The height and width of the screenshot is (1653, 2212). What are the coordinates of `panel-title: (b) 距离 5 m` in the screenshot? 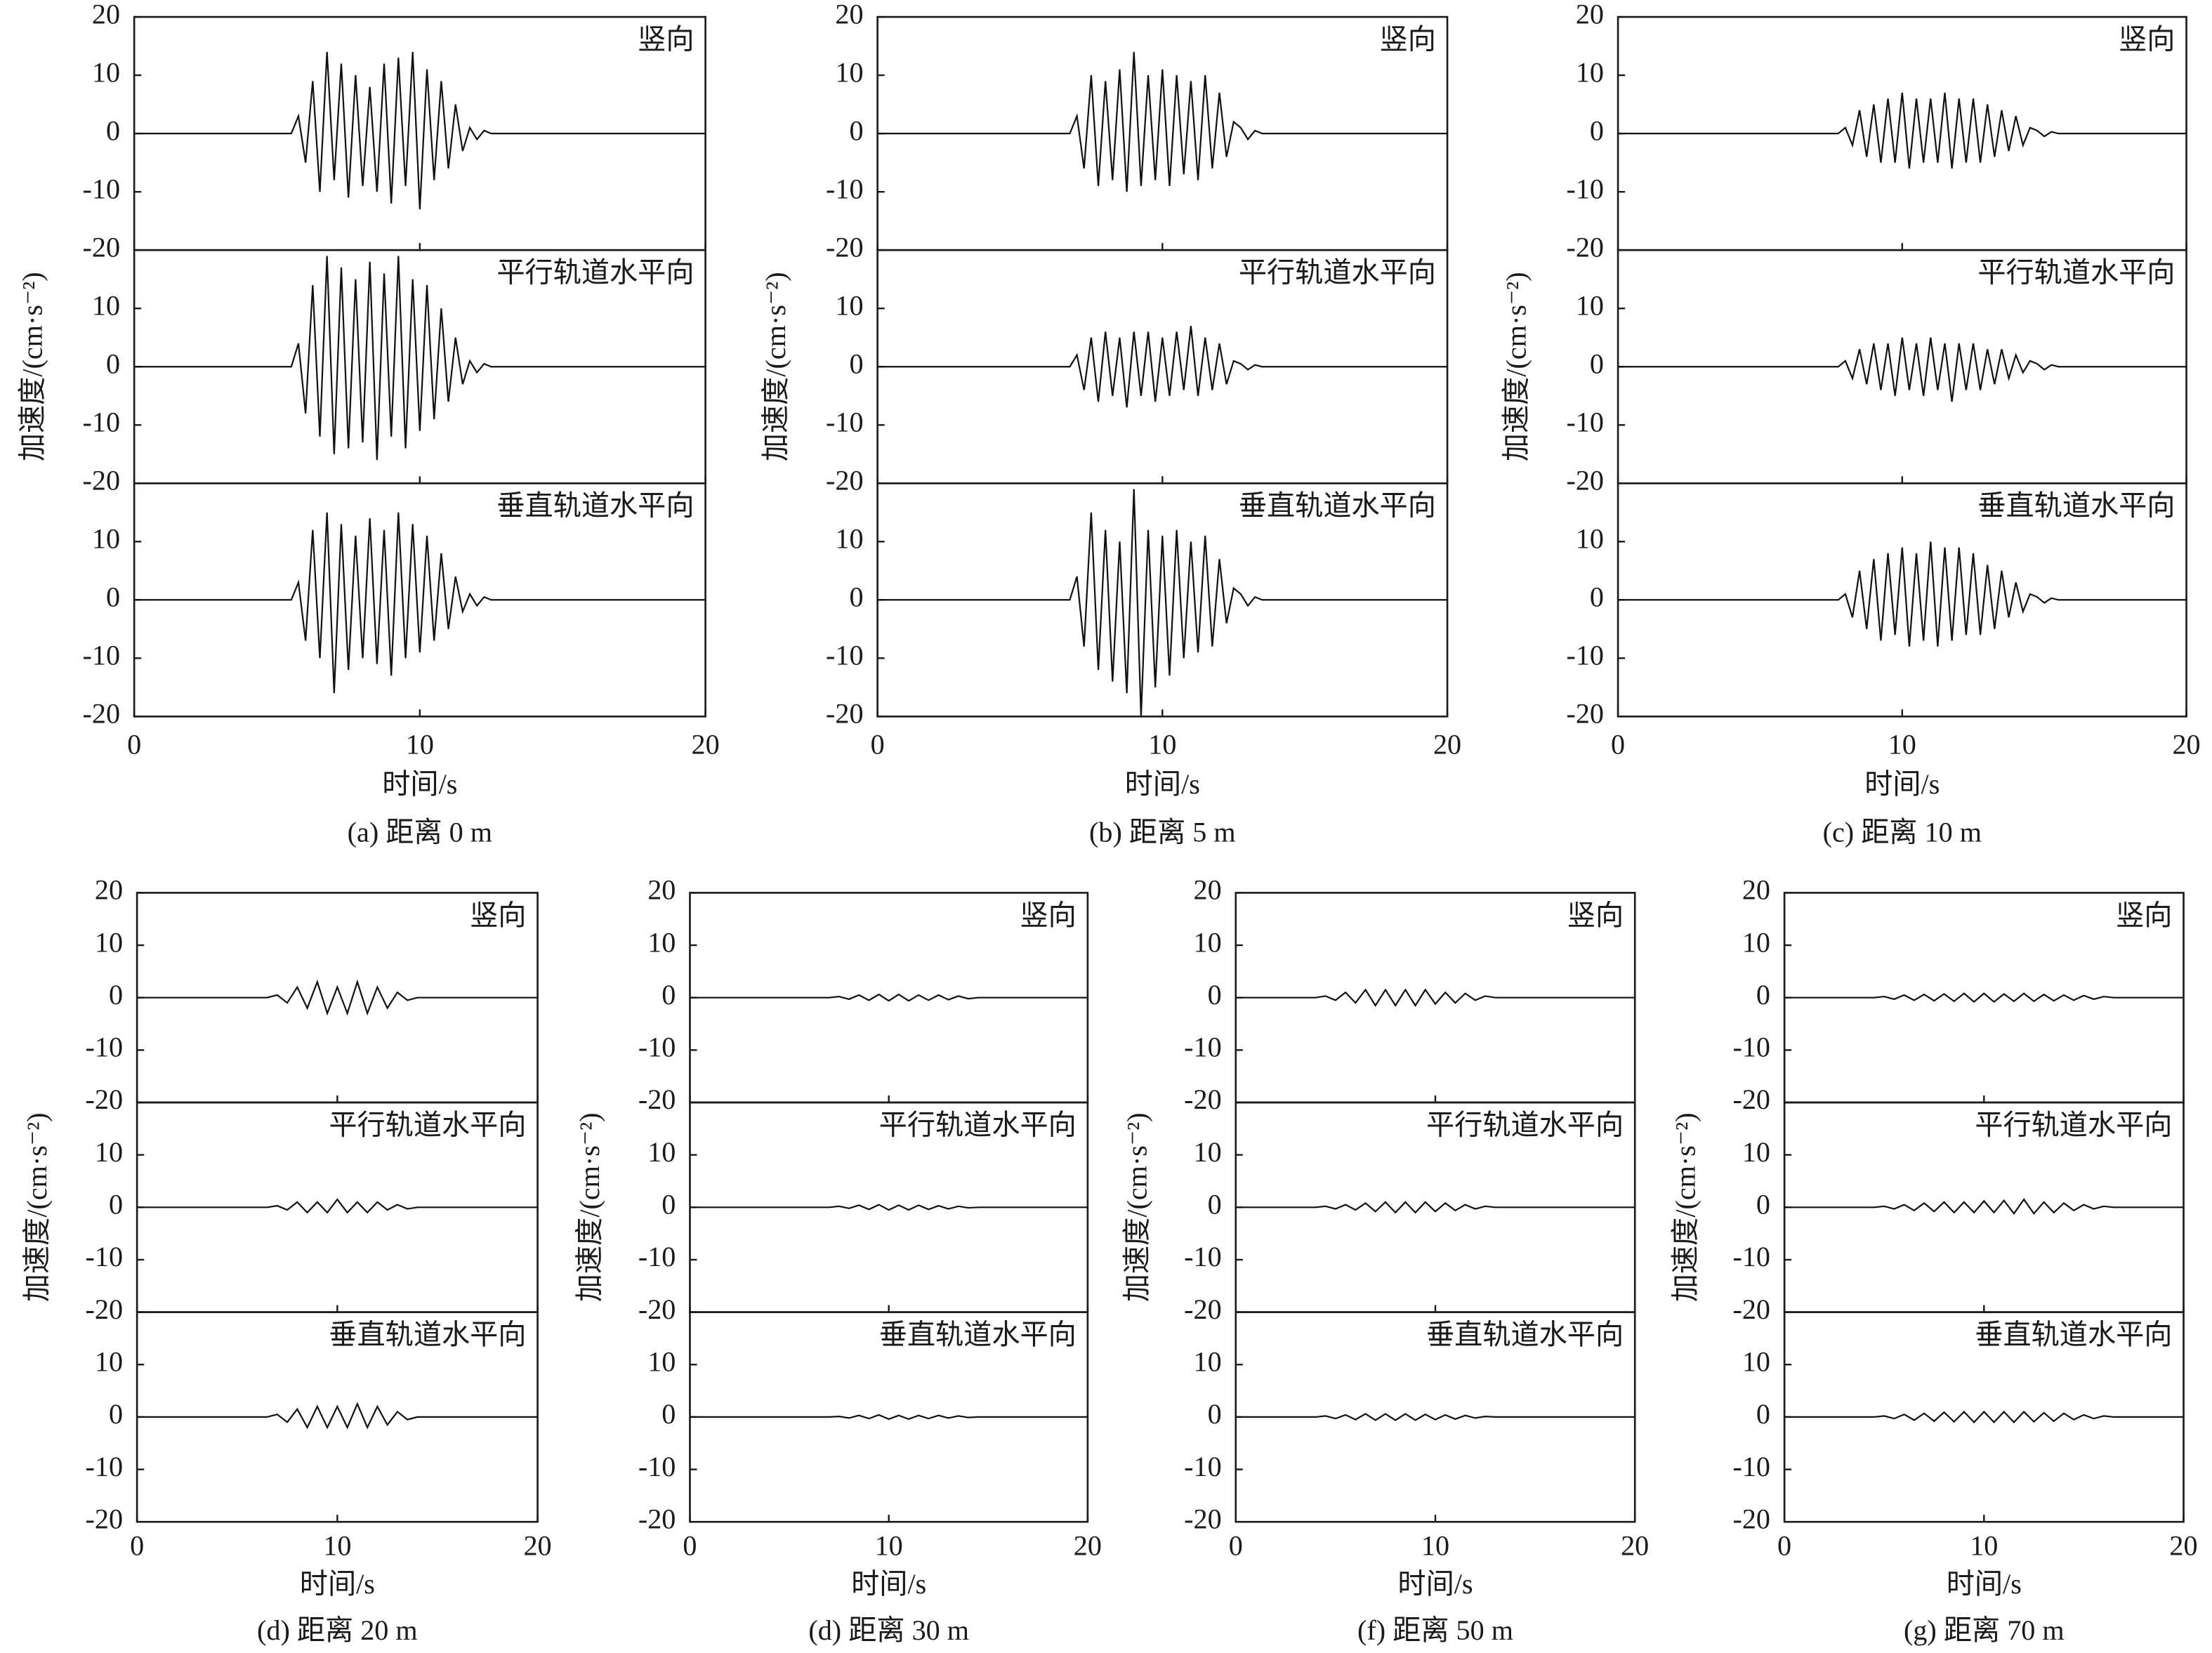 It's located at (1162, 832).